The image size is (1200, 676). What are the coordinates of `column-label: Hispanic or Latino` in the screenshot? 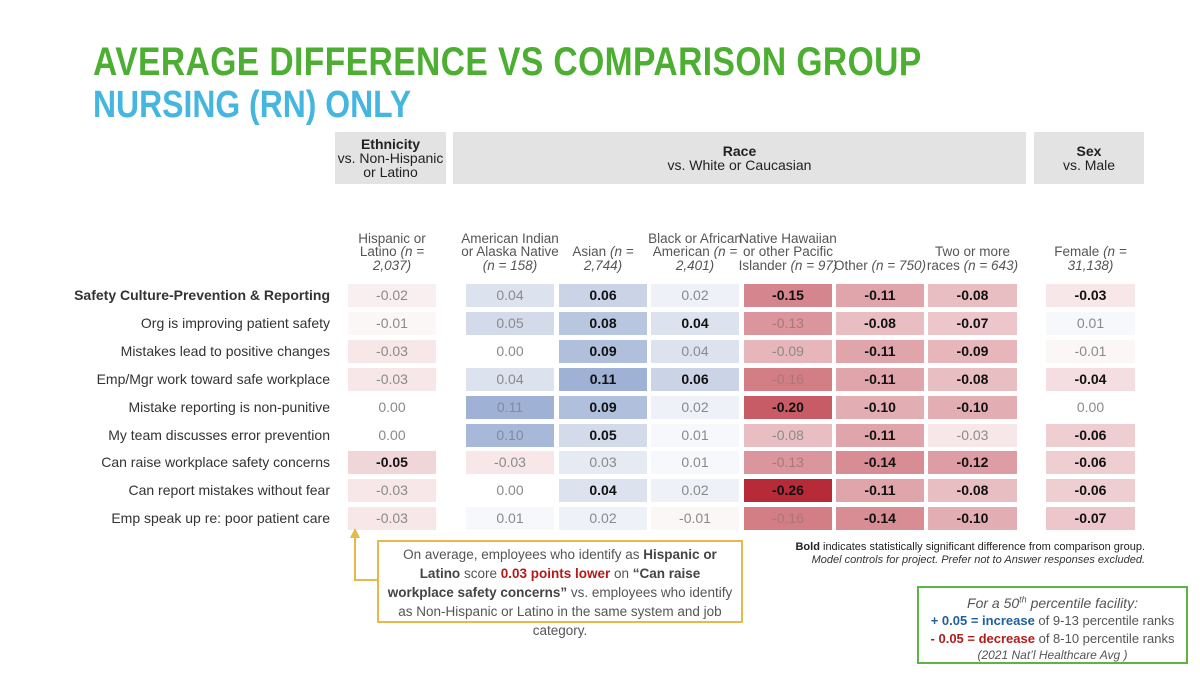 It's located at (392, 244).